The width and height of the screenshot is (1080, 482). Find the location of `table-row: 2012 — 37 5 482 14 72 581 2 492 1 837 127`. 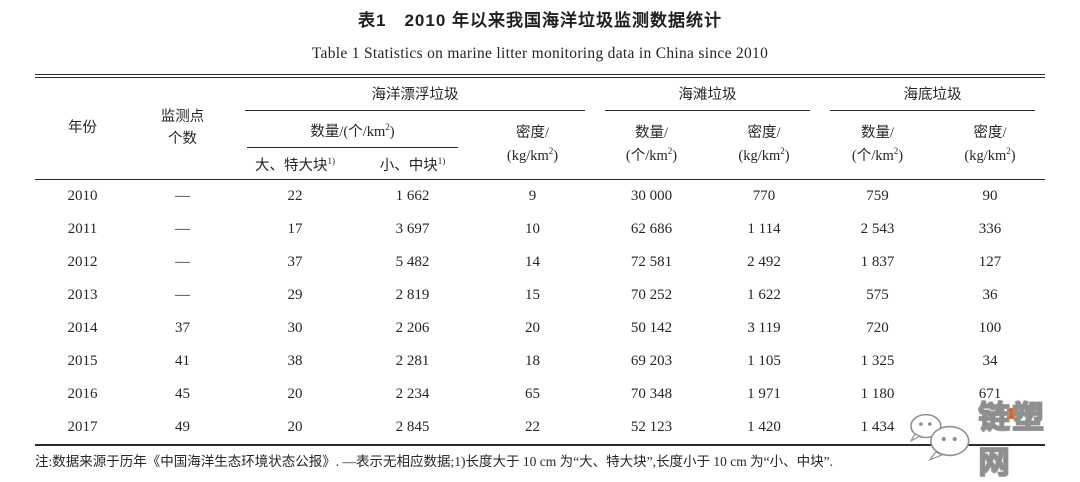

table-row: 2012 — 37 5 482 14 72 581 2 492 1 837 127 is located at coordinates (540, 262).